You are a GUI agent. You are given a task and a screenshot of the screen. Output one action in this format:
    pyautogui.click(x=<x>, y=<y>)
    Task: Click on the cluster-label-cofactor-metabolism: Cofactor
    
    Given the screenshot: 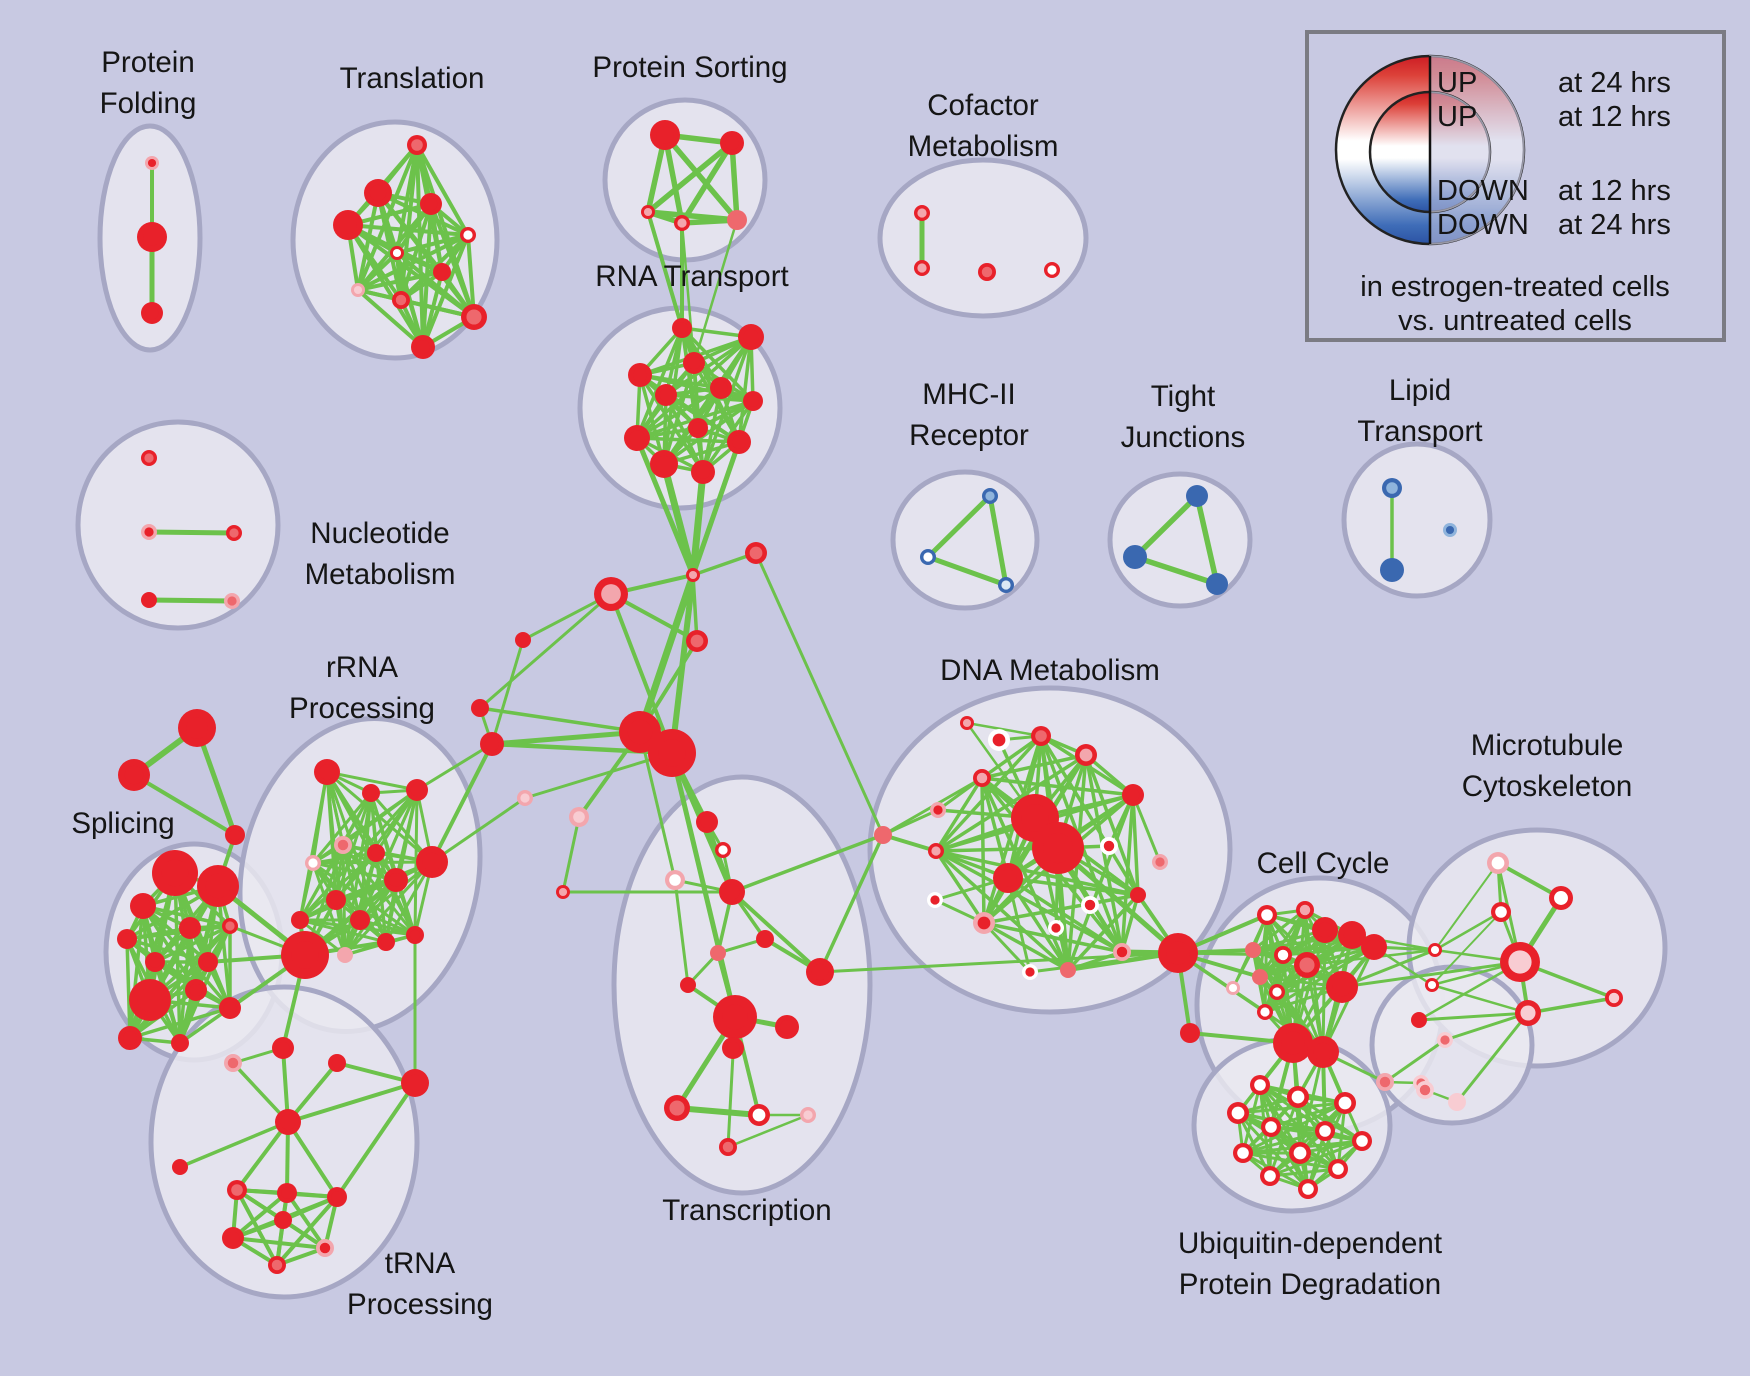 What is the action you would take?
    pyautogui.click(x=983, y=105)
    